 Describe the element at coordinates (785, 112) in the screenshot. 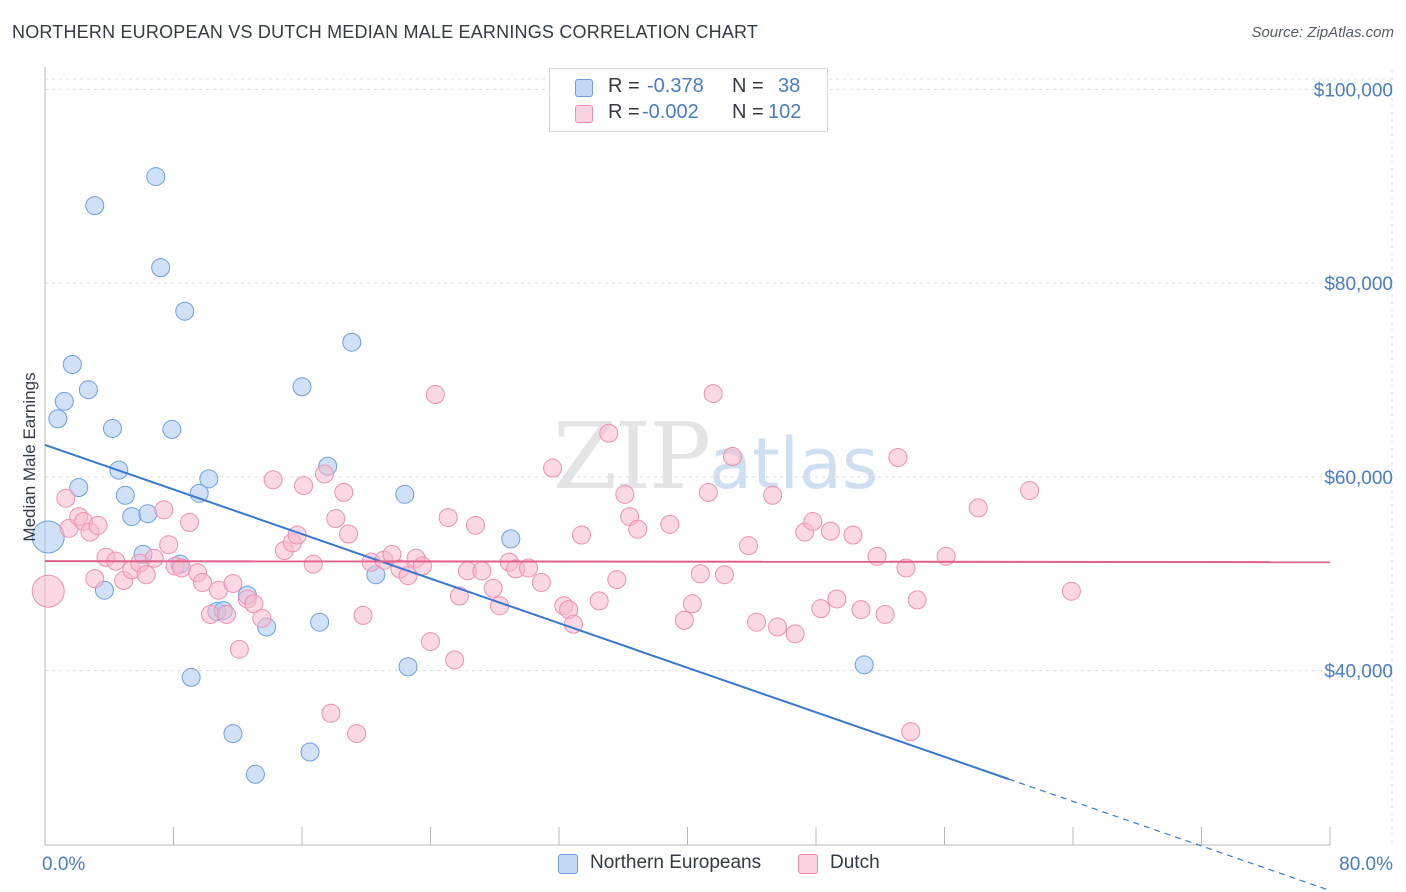

I see `legend-n-value: 102` at that location.